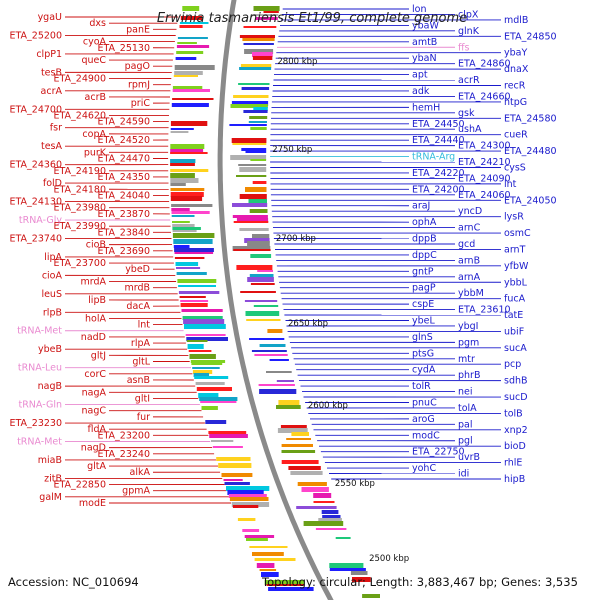  Describe the element at coordinates (424, 58) in the screenshot. I see `gene-label: ybaN` at that location.